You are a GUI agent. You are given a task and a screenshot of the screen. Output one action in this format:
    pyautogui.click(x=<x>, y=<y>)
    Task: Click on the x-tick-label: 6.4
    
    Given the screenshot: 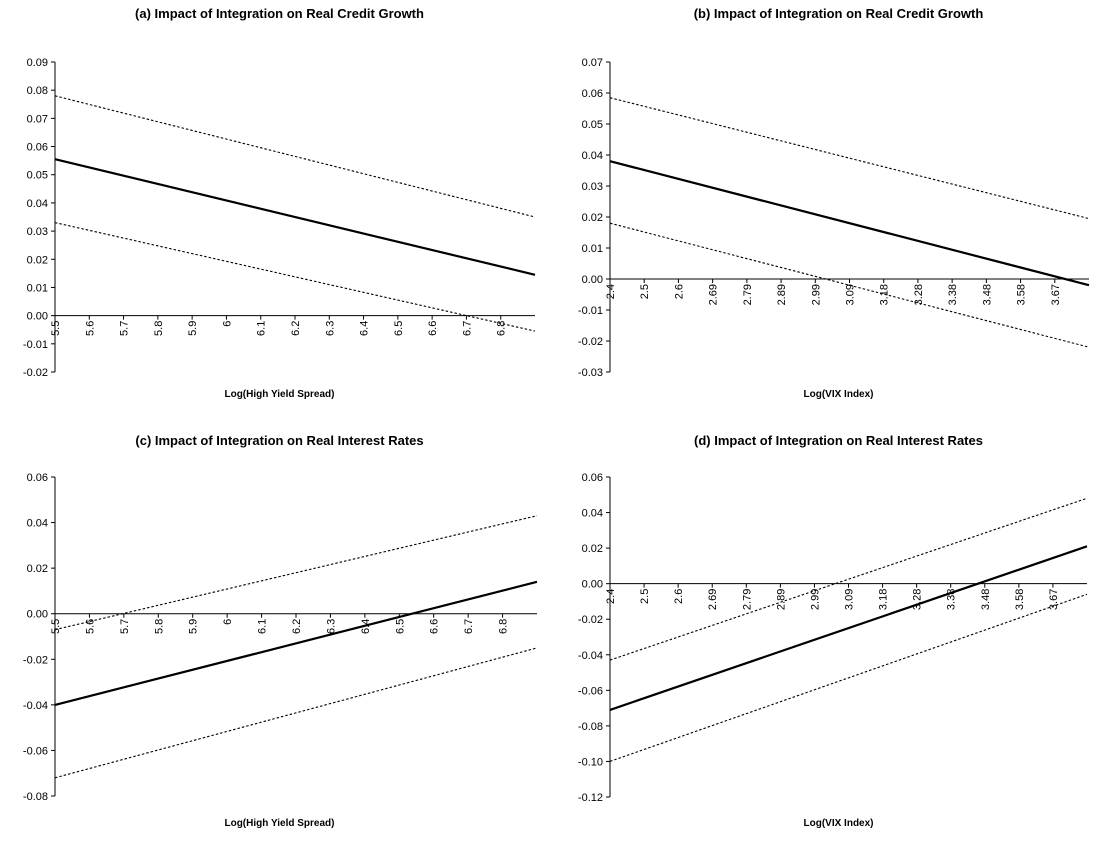 What is the action you would take?
    pyautogui.click(x=365, y=328)
    